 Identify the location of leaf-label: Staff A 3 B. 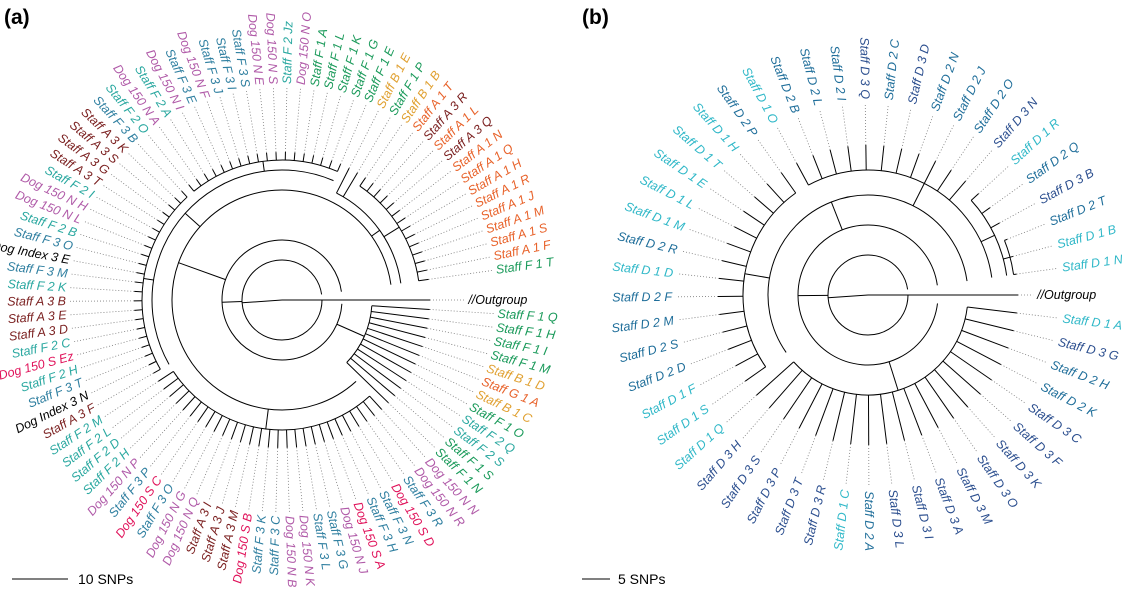
(36, 301).